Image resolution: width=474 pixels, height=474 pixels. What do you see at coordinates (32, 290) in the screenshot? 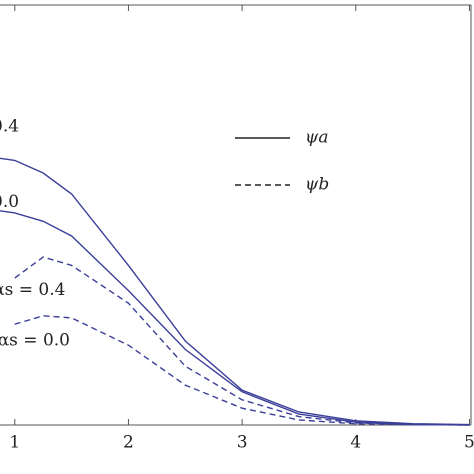
I see `annotation: αs = 0.4` at bounding box center [32, 290].